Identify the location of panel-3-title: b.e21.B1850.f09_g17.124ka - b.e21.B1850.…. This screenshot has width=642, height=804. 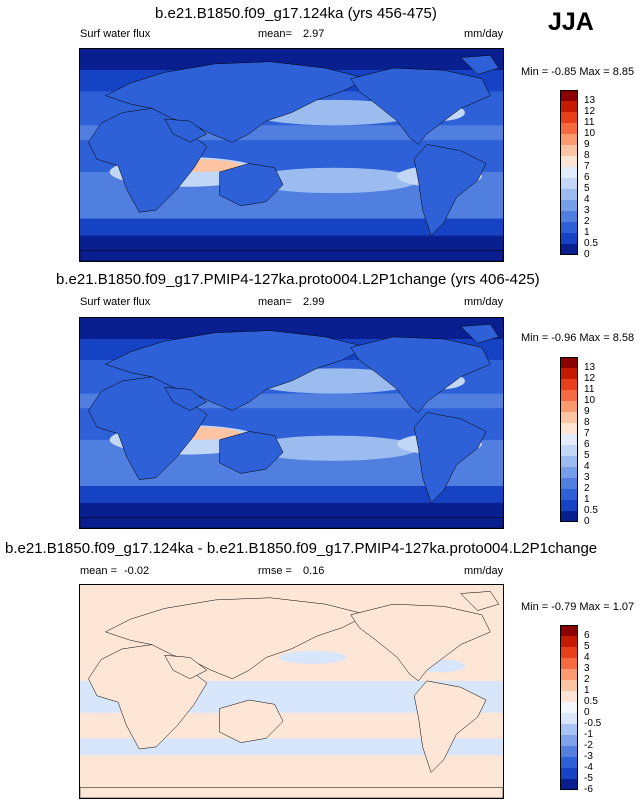
(301, 548).